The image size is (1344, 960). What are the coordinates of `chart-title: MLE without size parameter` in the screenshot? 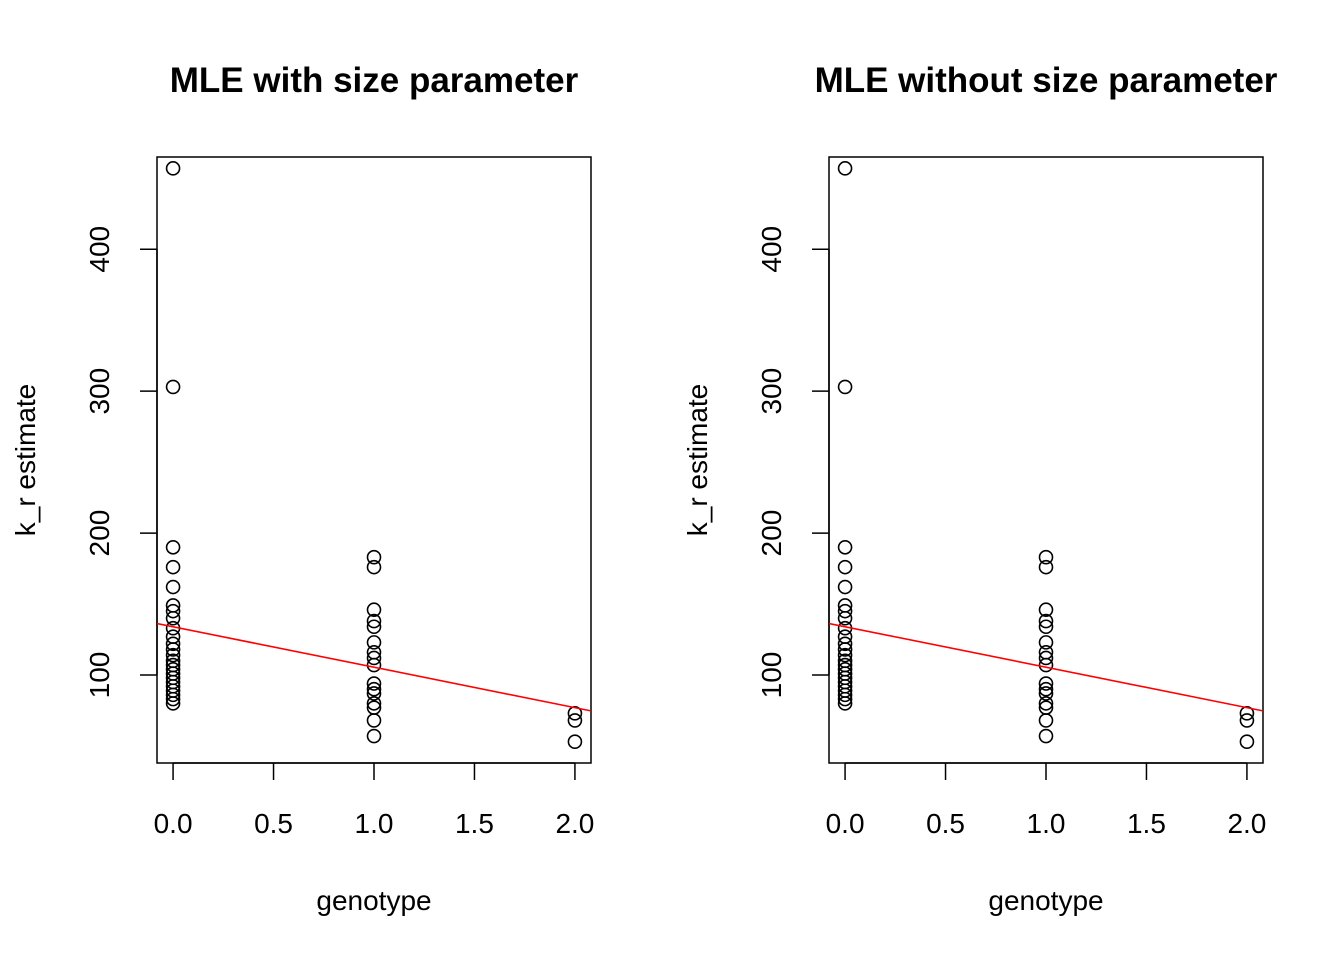 It's located at (1046, 80).